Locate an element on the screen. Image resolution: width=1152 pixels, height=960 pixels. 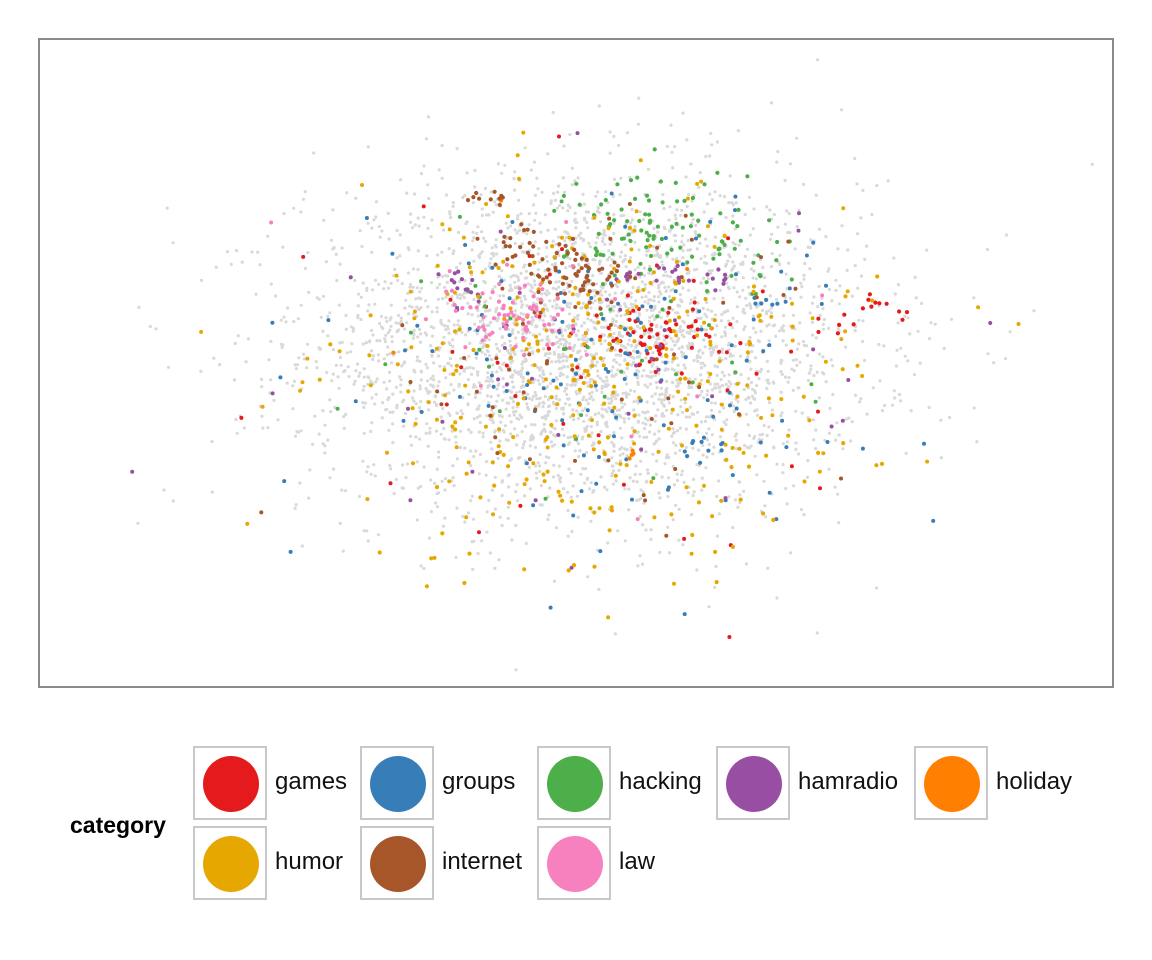
legend-swatch-holiday is located at coordinates (952, 784).